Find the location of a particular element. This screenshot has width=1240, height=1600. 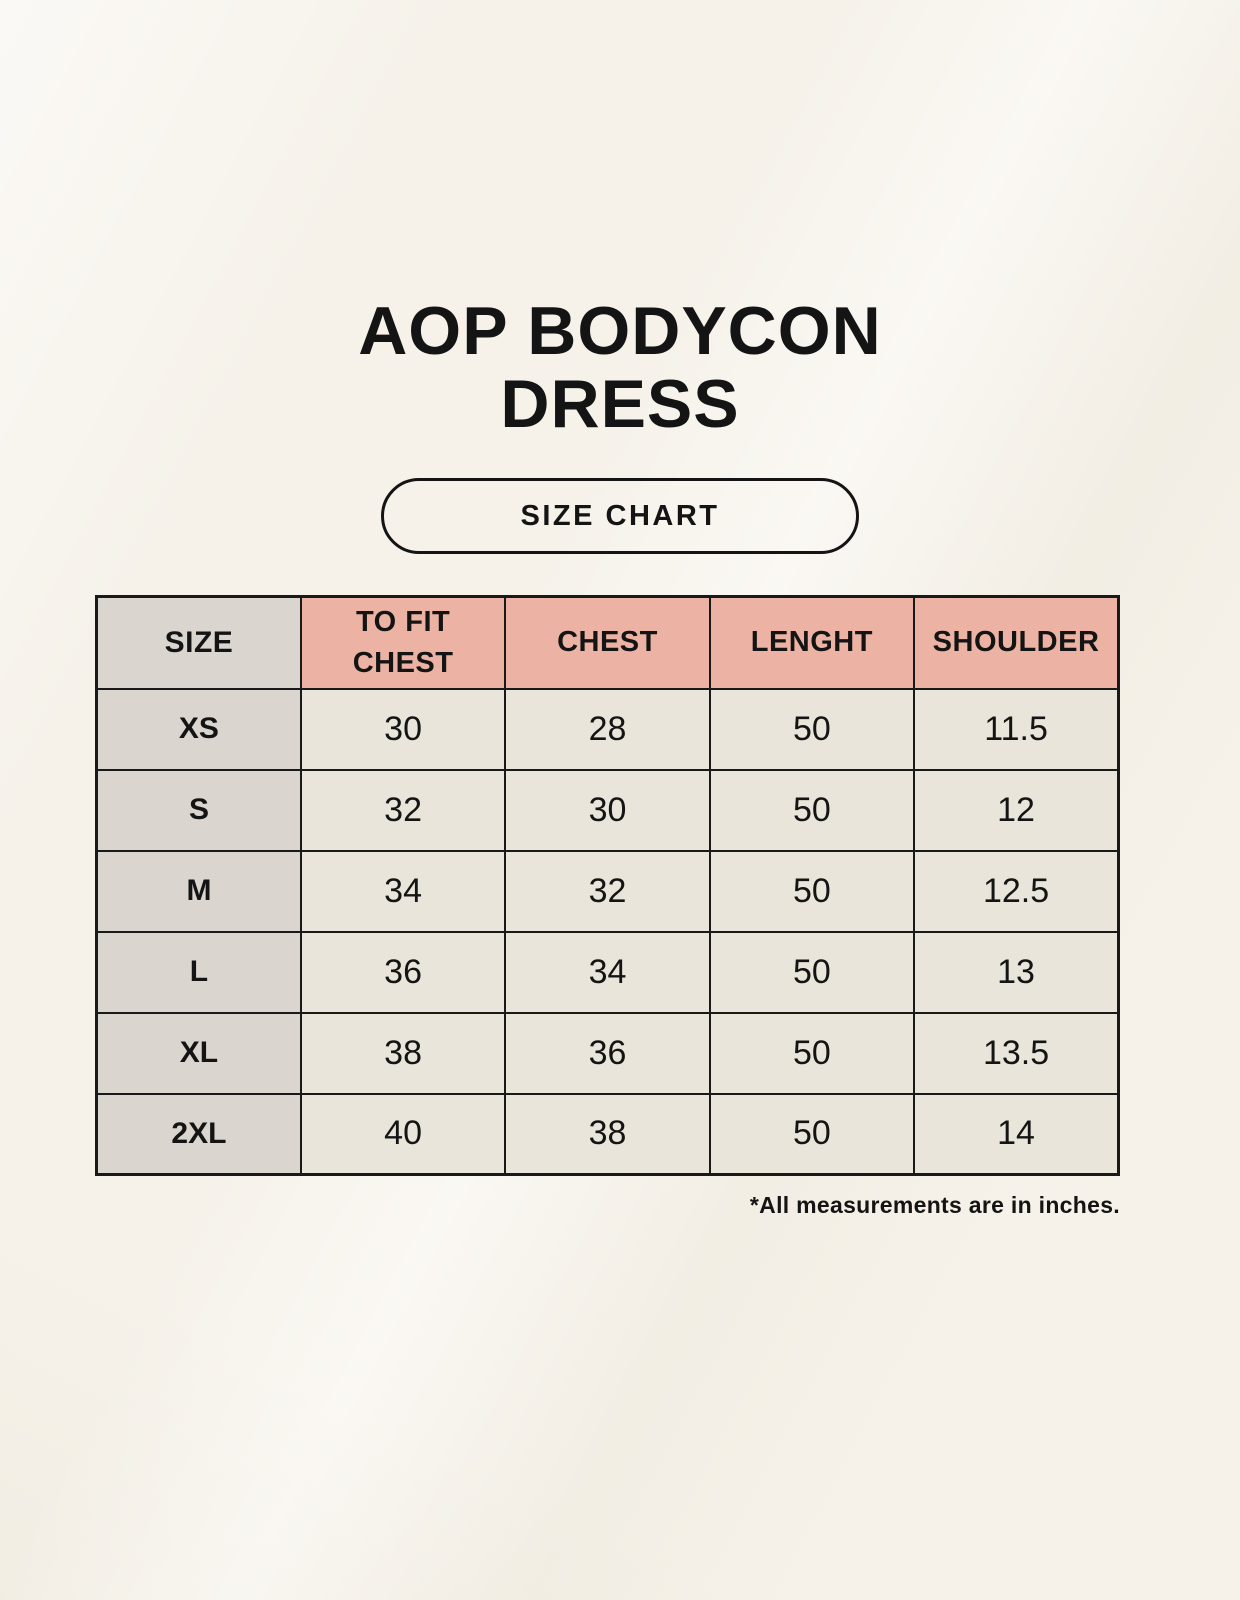

measurement-cell: 11.5 is located at coordinates (1016, 729).